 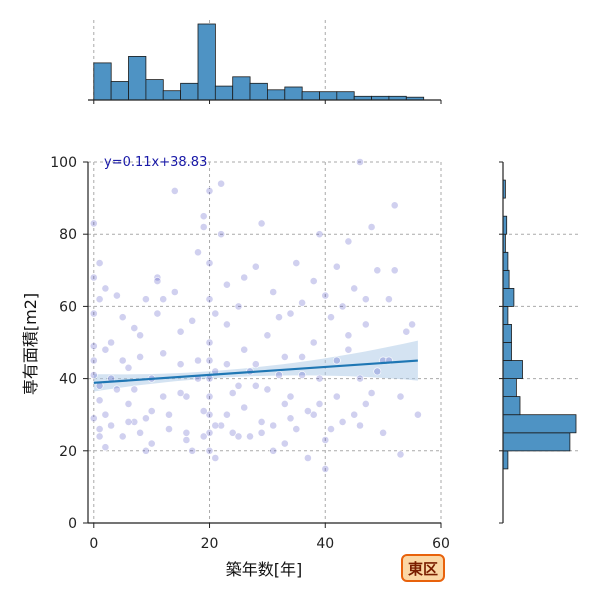 I want to click on x-tick-label: 60, so click(x=441, y=544).